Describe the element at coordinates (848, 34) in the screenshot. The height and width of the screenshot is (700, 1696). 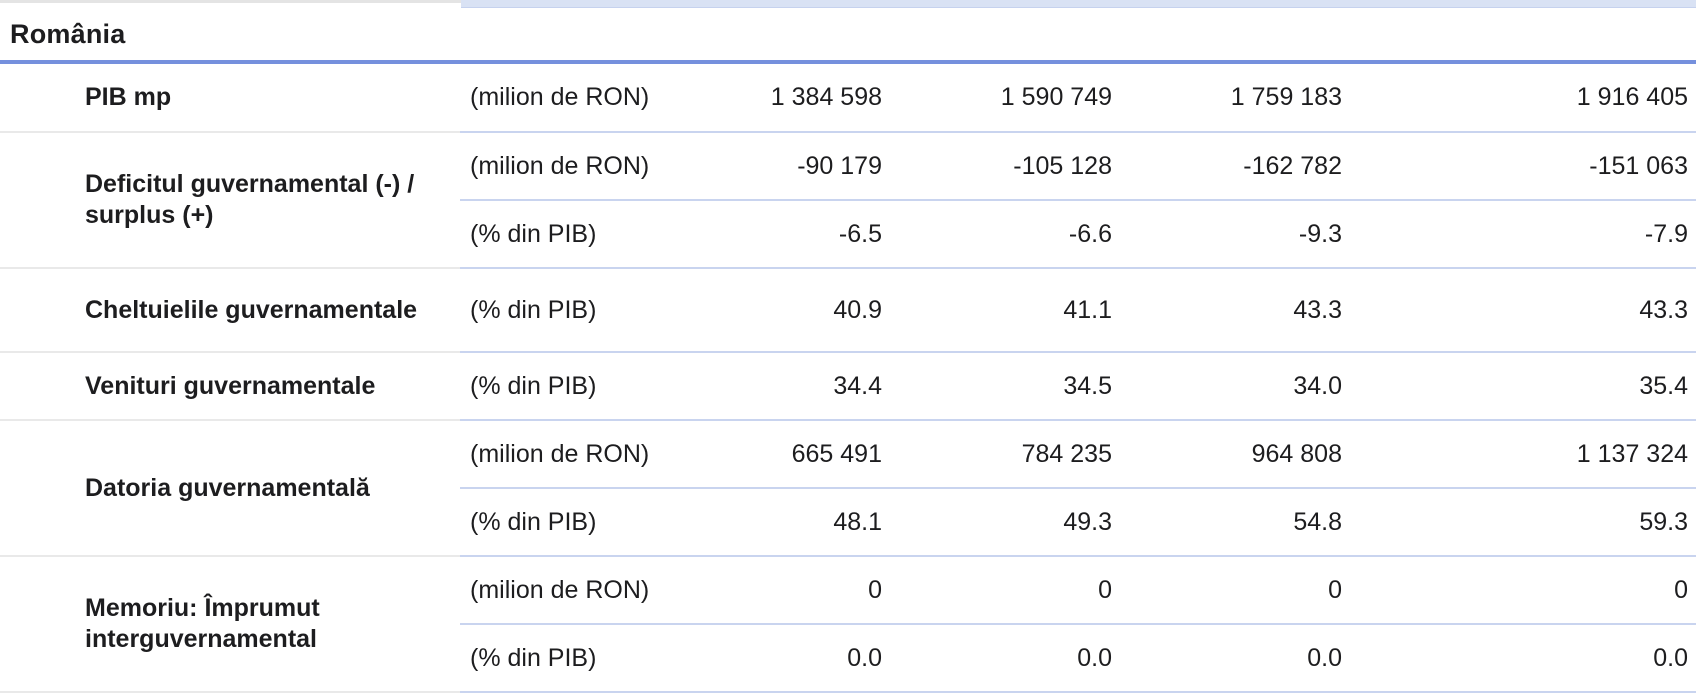
I see `table-header: România` at that location.